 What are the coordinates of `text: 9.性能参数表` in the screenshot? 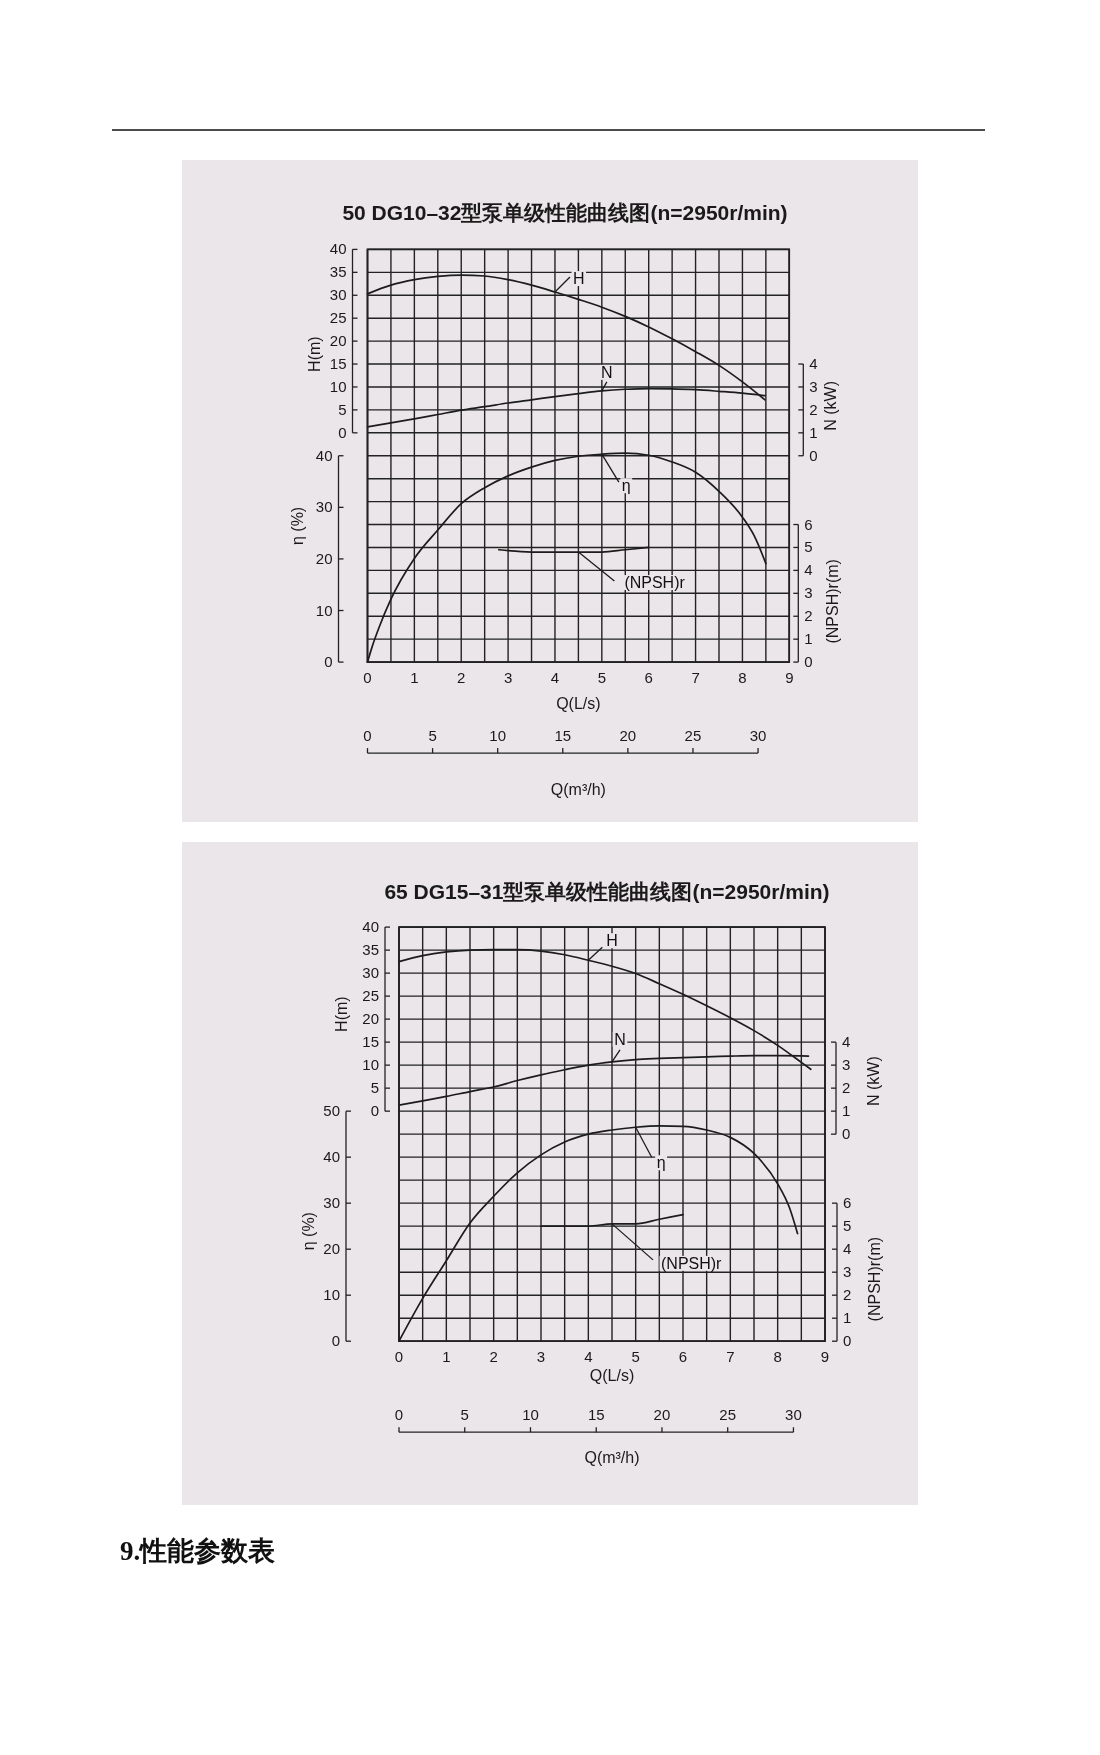 It's located at (198, 1551).